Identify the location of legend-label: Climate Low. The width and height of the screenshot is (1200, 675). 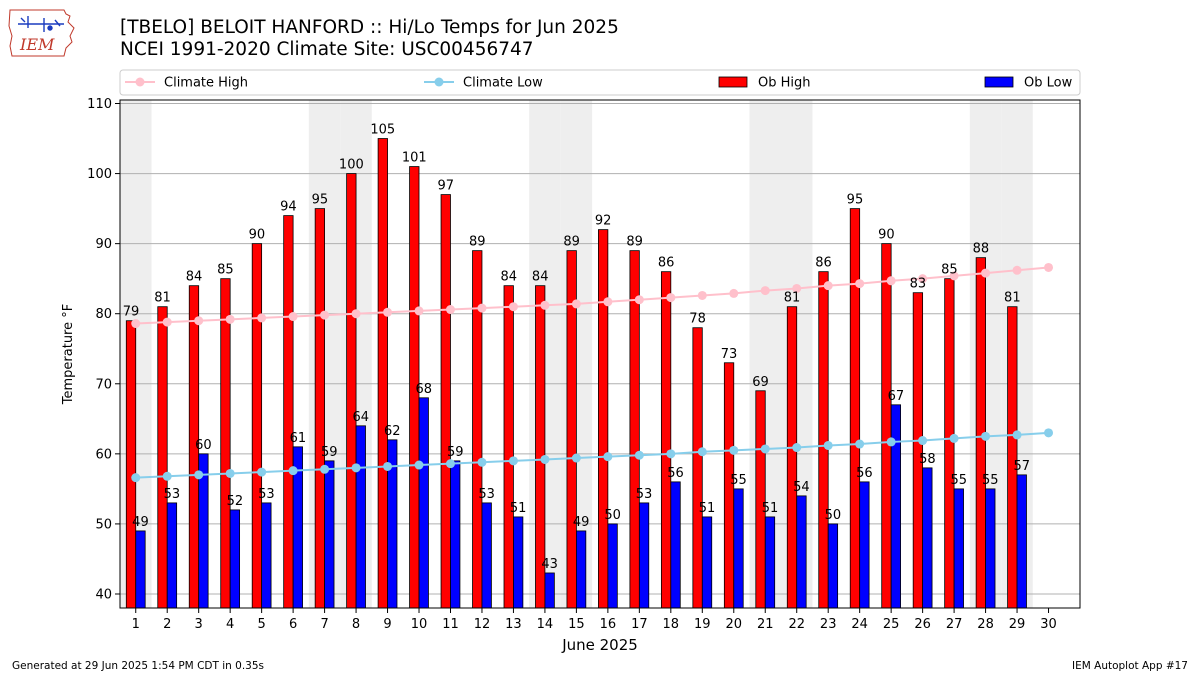
(503, 83).